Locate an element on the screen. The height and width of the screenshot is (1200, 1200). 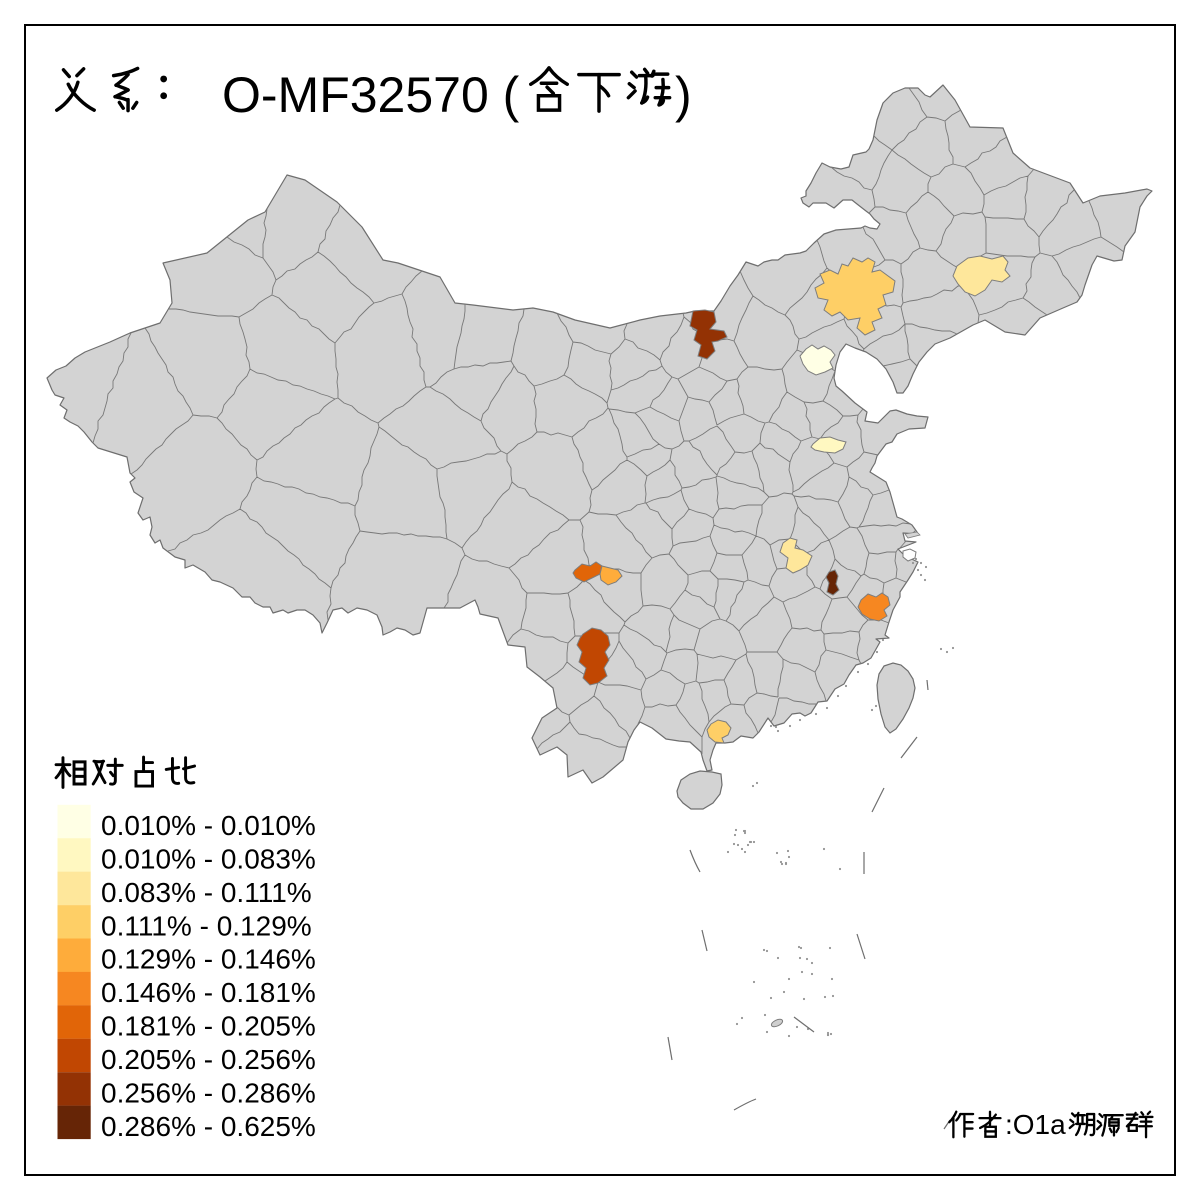
svg-text: :O1a is located at coordinates (1035, 1124).